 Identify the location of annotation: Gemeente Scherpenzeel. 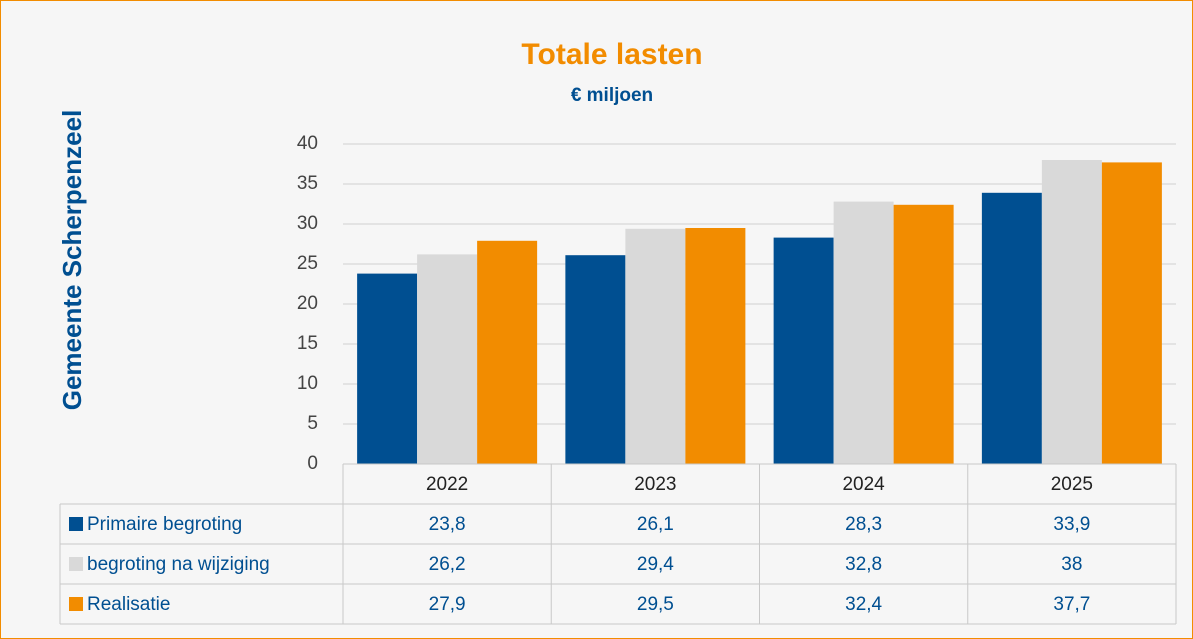
(72, 260).